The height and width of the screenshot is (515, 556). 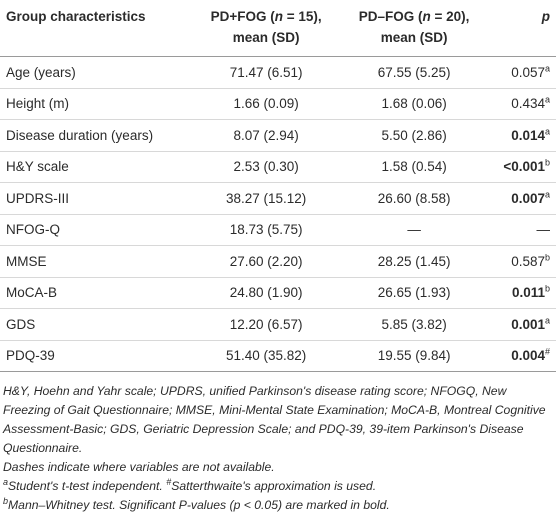 I want to click on p-cell: —, so click(x=522, y=230).